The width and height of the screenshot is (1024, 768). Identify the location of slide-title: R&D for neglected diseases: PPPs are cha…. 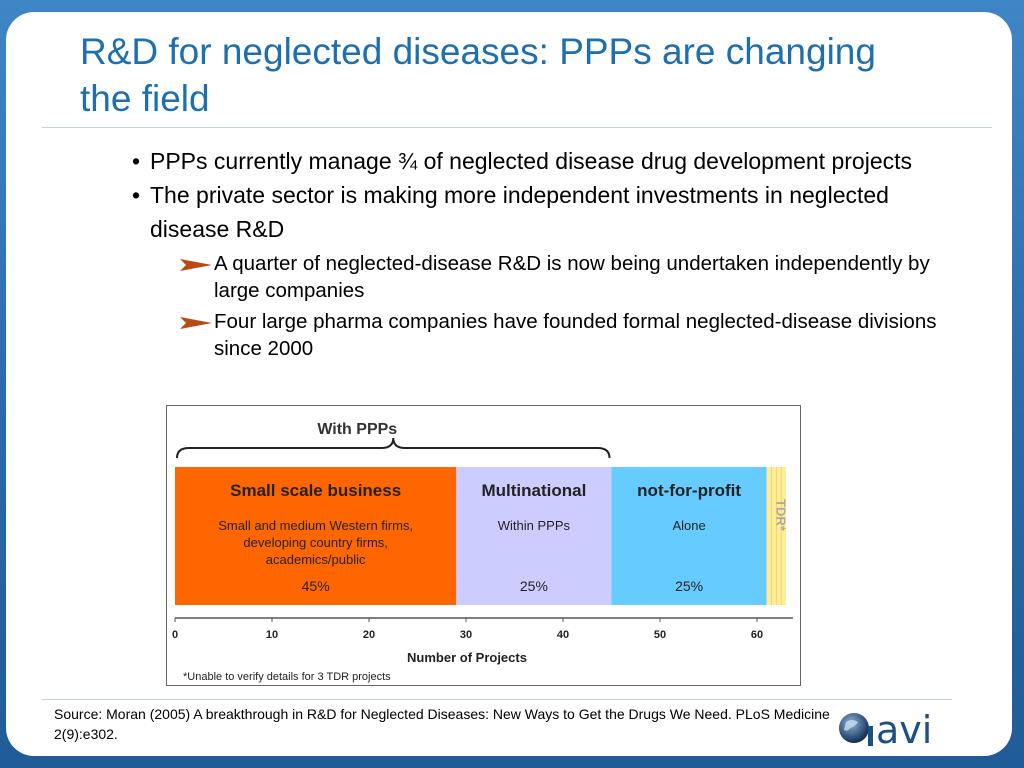
(478, 75).